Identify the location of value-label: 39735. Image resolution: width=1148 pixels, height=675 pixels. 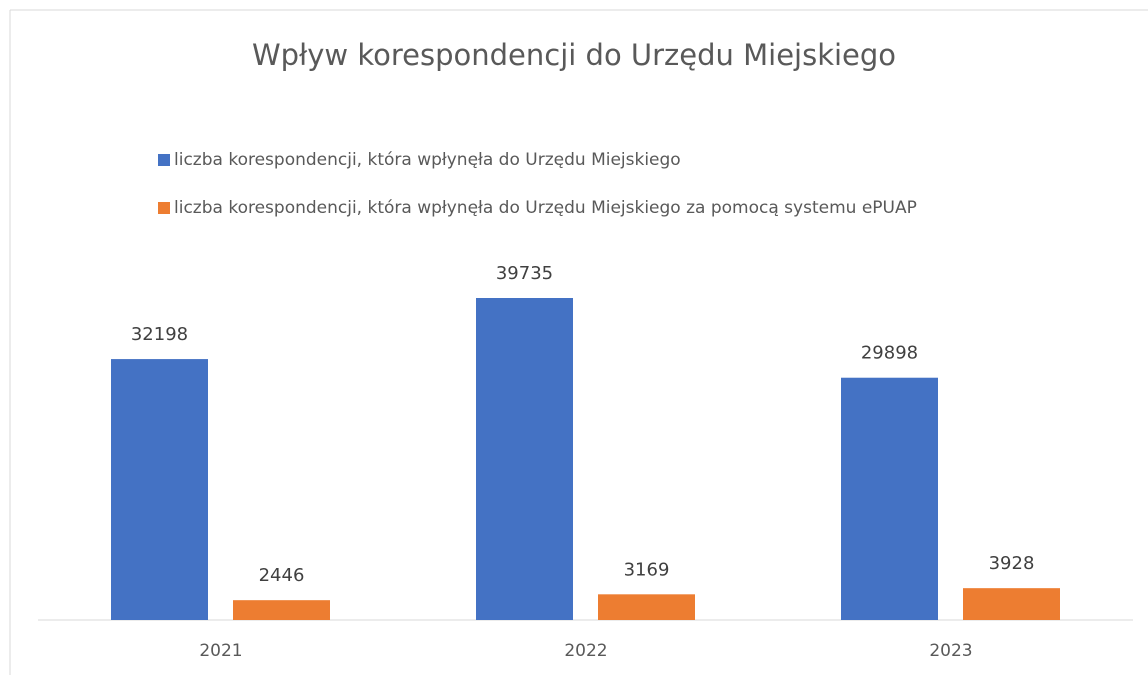
(524, 273).